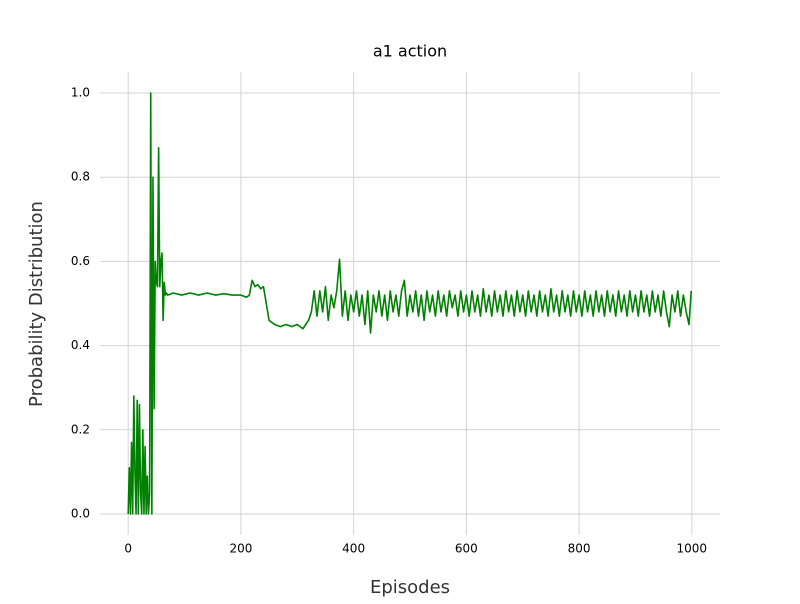  Describe the element at coordinates (410, 587) in the screenshot. I see `x-axis-label: Episodes` at that location.